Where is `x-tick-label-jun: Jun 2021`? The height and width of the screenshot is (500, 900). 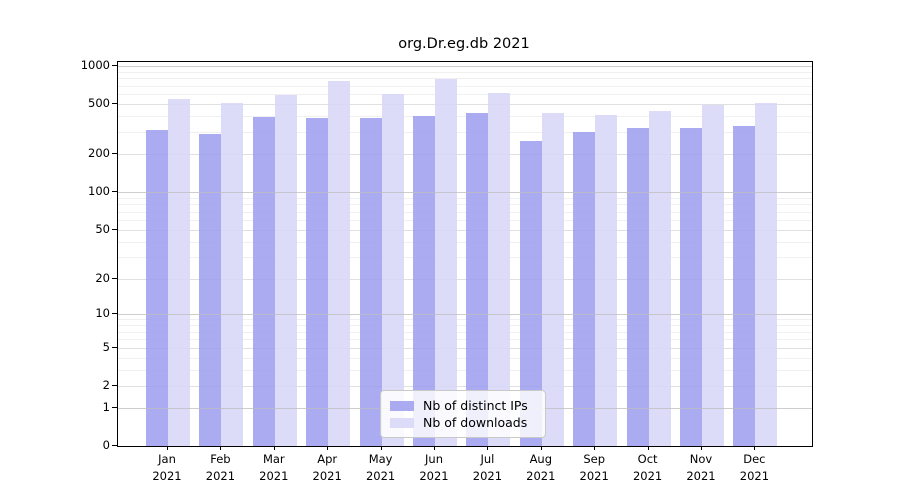
x-tick-label-jun: Jun 2021 is located at coordinates (434, 467).